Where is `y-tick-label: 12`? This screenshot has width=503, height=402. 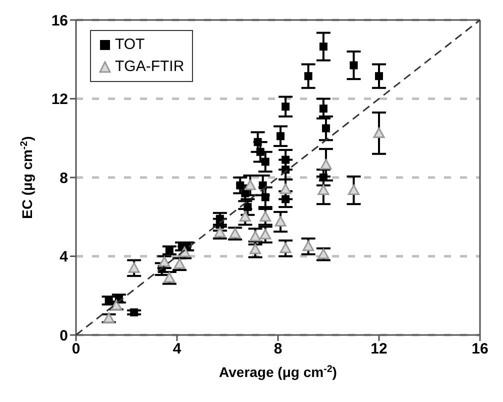 y-tick-label: 12 is located at coordinates (59, 99).